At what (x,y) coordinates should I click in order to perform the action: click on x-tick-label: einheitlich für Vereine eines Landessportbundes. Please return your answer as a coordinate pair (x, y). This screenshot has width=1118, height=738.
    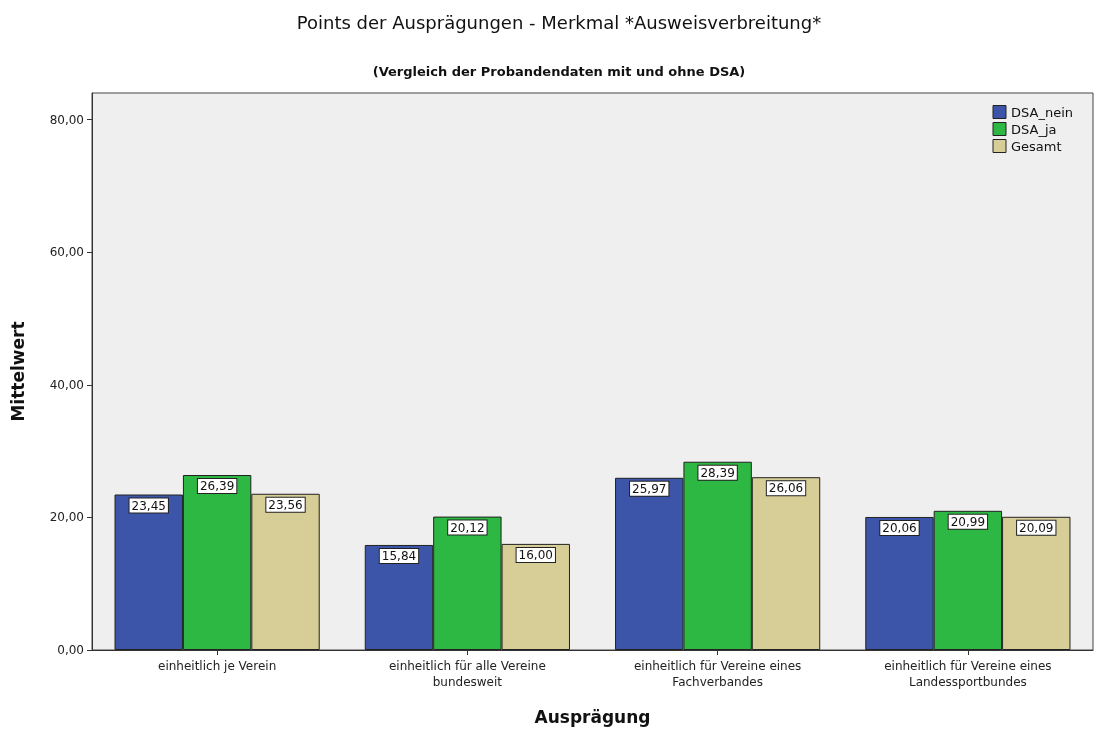
    Looking at the image, I should click on (968, 674).